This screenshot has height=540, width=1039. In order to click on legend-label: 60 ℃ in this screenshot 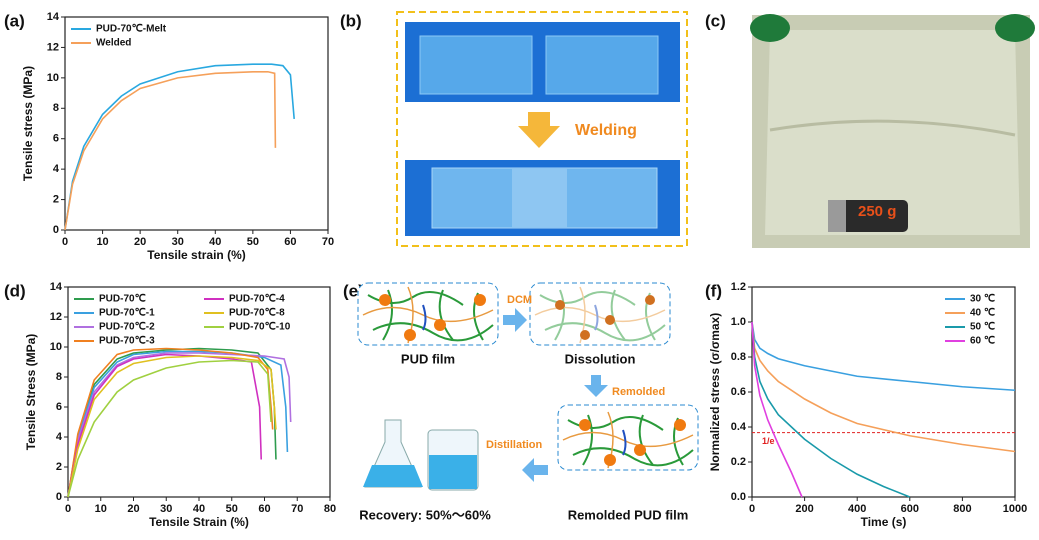, I will do `click(982, 341)`.